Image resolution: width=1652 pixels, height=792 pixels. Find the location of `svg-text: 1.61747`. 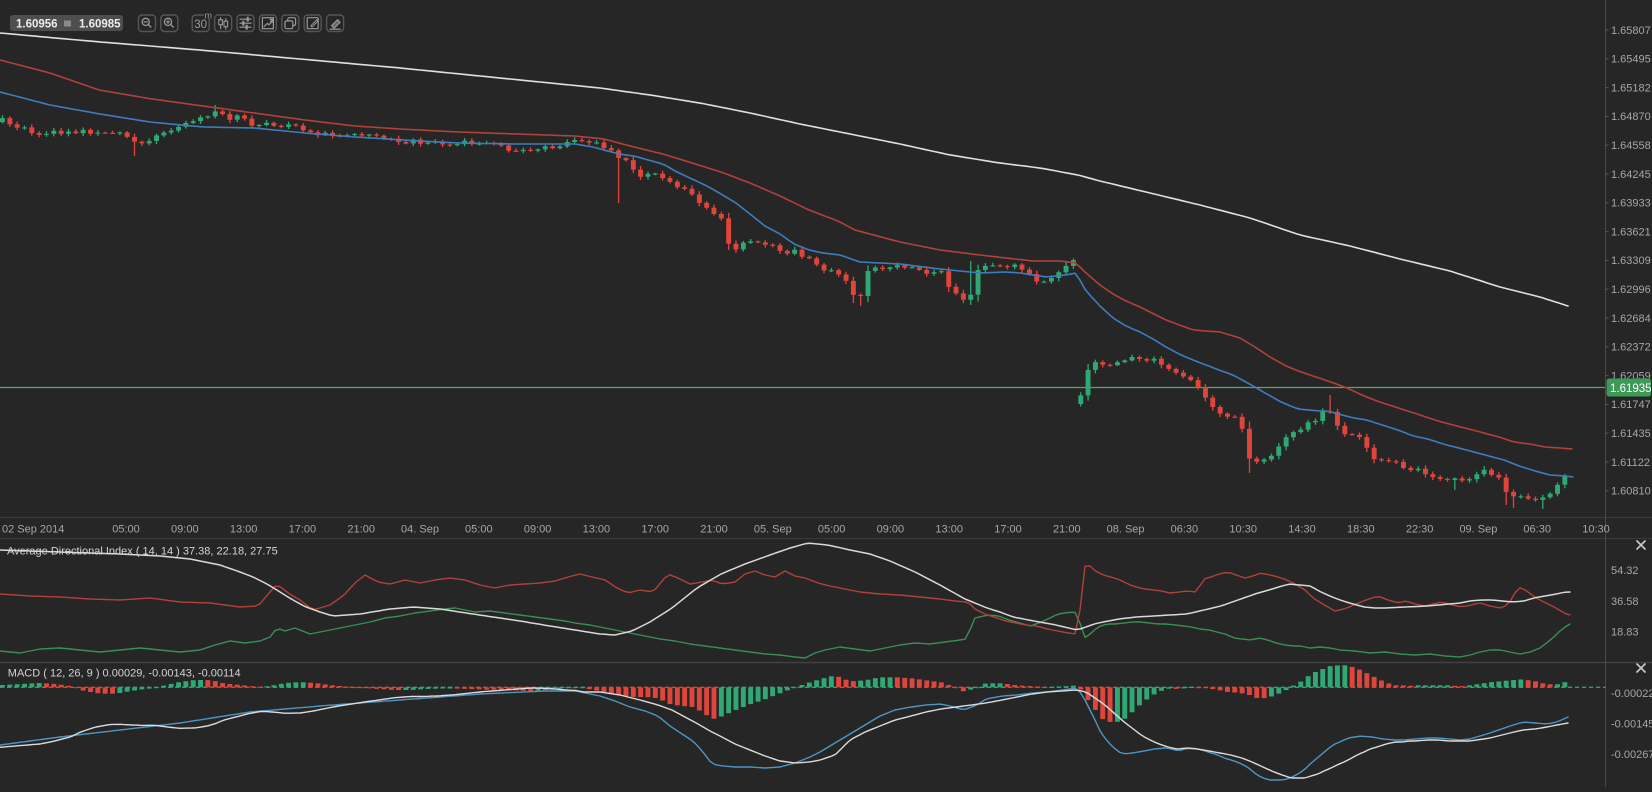

svg-text: 1.61747 is located at coordinates (1631, 405).